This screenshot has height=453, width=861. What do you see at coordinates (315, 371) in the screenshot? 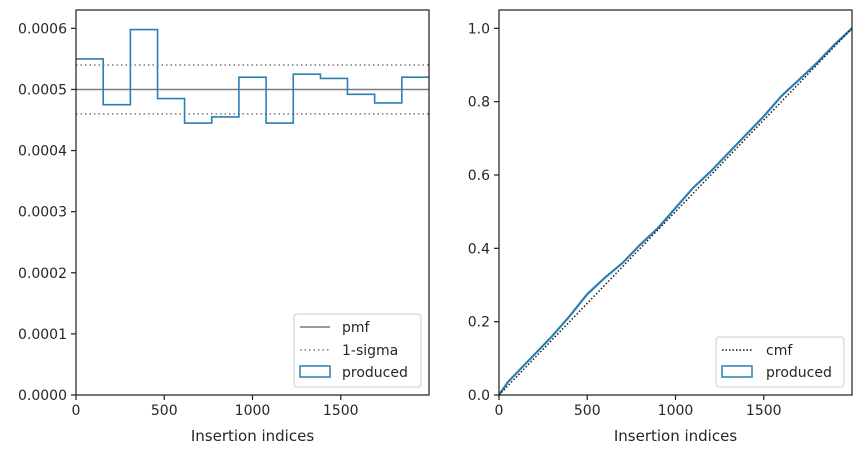
I see `legend-produced-swatch` at bounding box center [315, 371].